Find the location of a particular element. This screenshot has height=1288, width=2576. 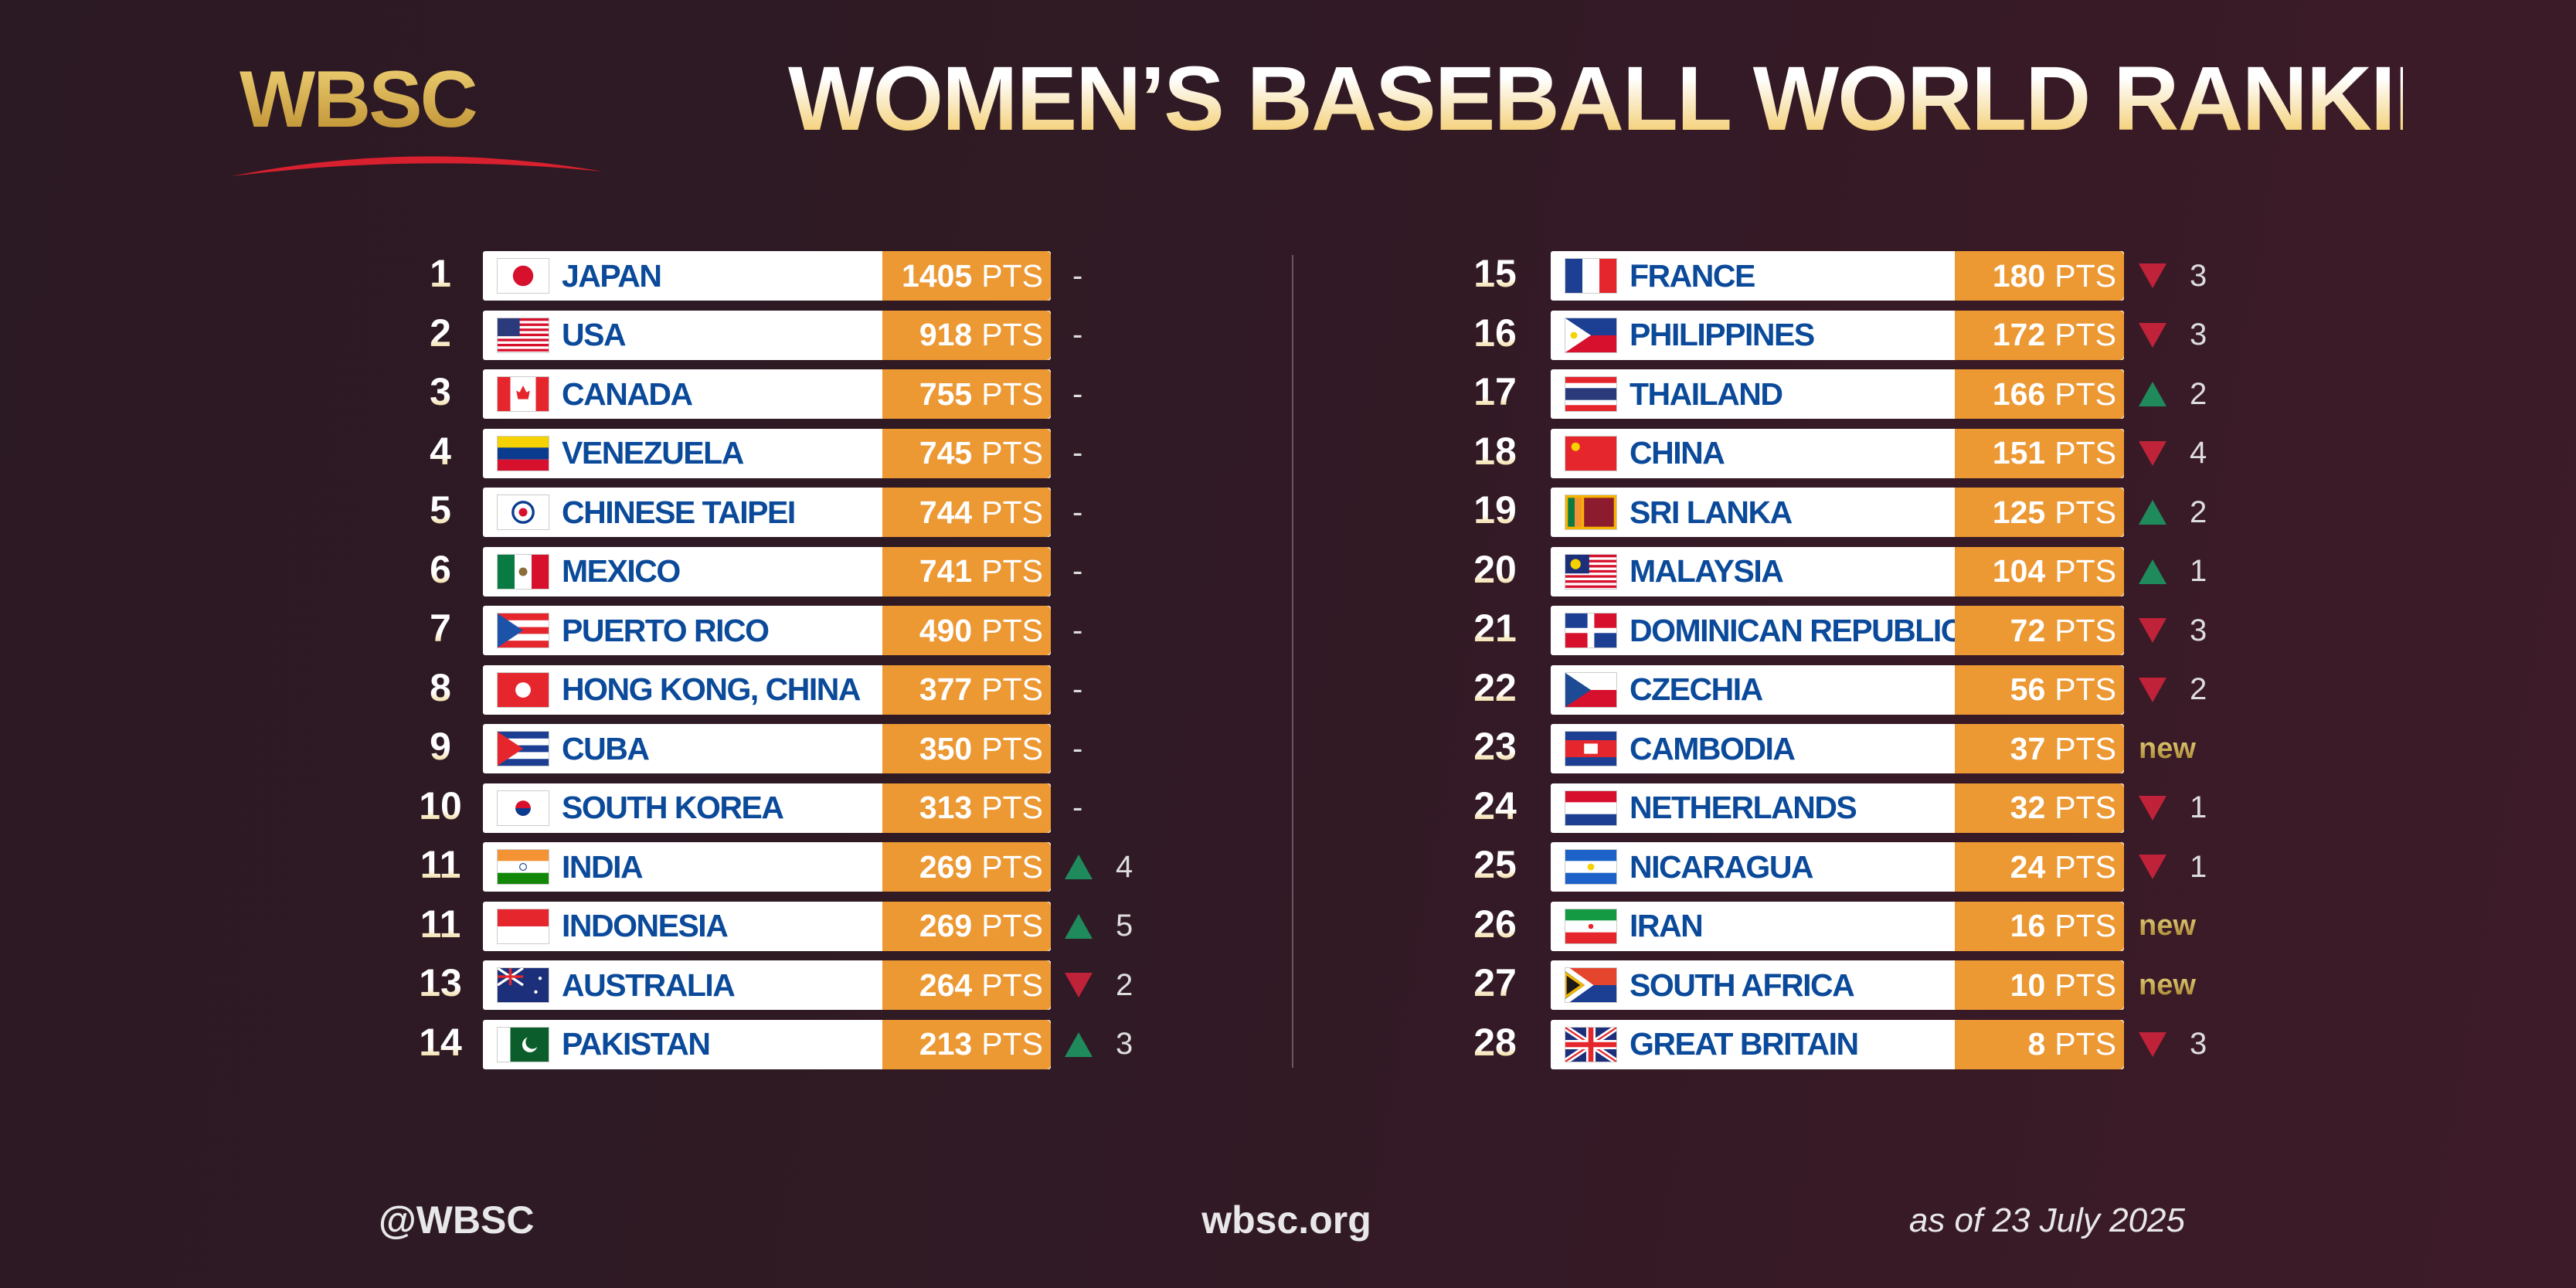

country-name: CAMBODIA is located at coordinates (1713, 748).